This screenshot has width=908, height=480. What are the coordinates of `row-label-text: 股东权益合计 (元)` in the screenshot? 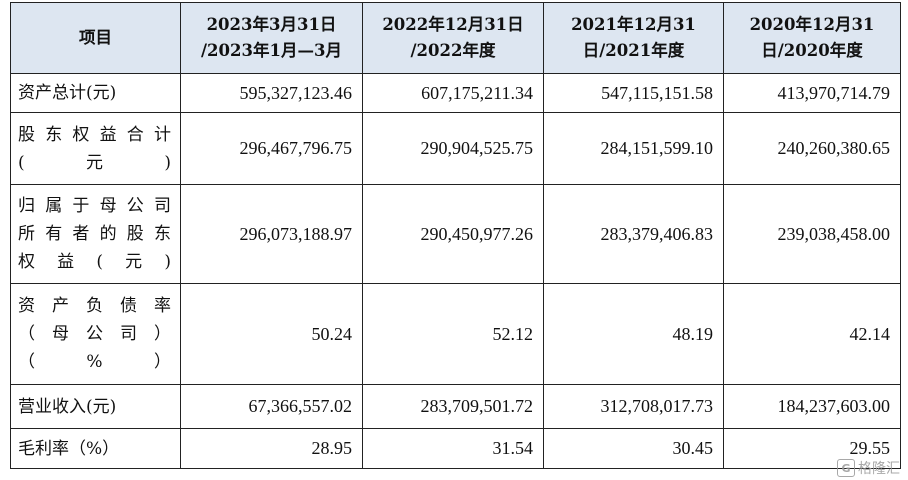 It's located at (95, 148).